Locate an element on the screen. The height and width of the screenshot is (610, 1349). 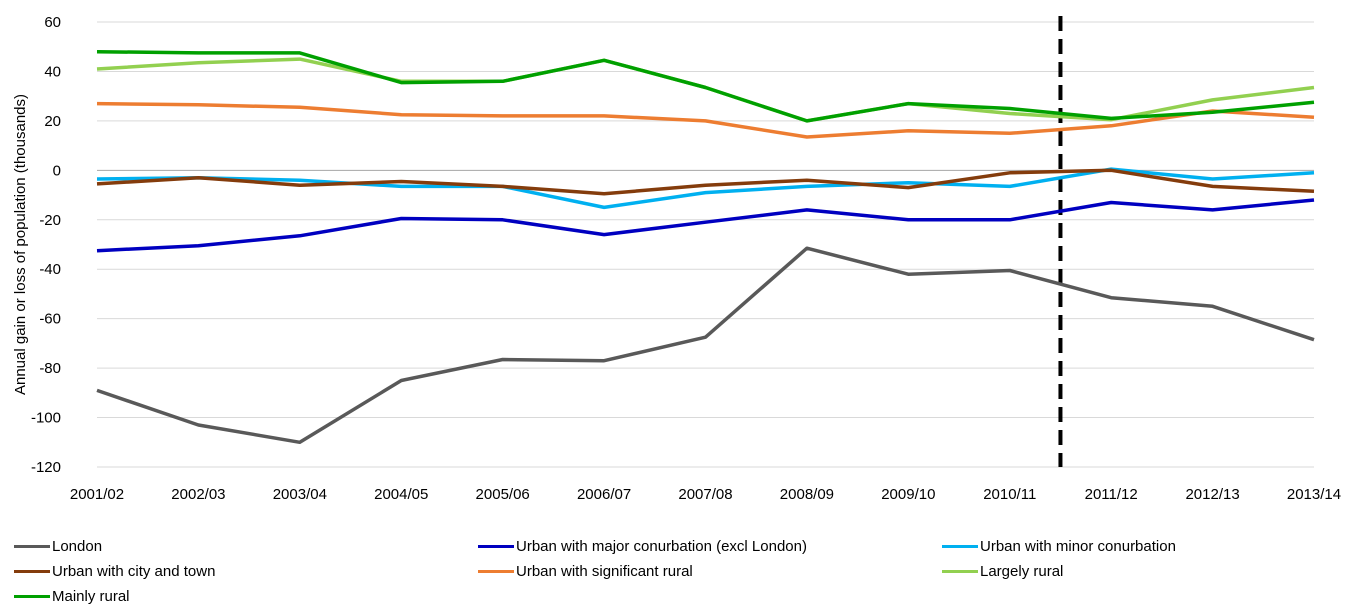
legend-item: Urban with significant rural is located at coordinates (585, 571).